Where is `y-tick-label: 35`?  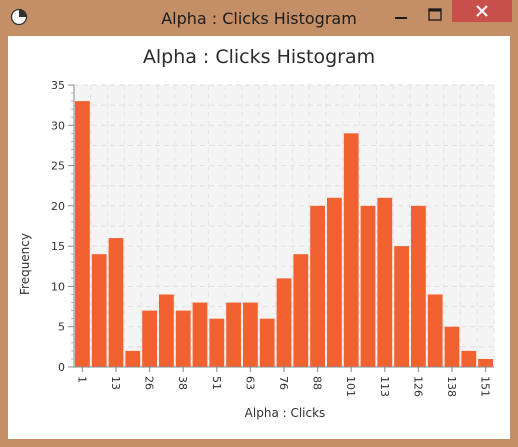 y-tick-label: 35 is located at coordinates (58, 85).